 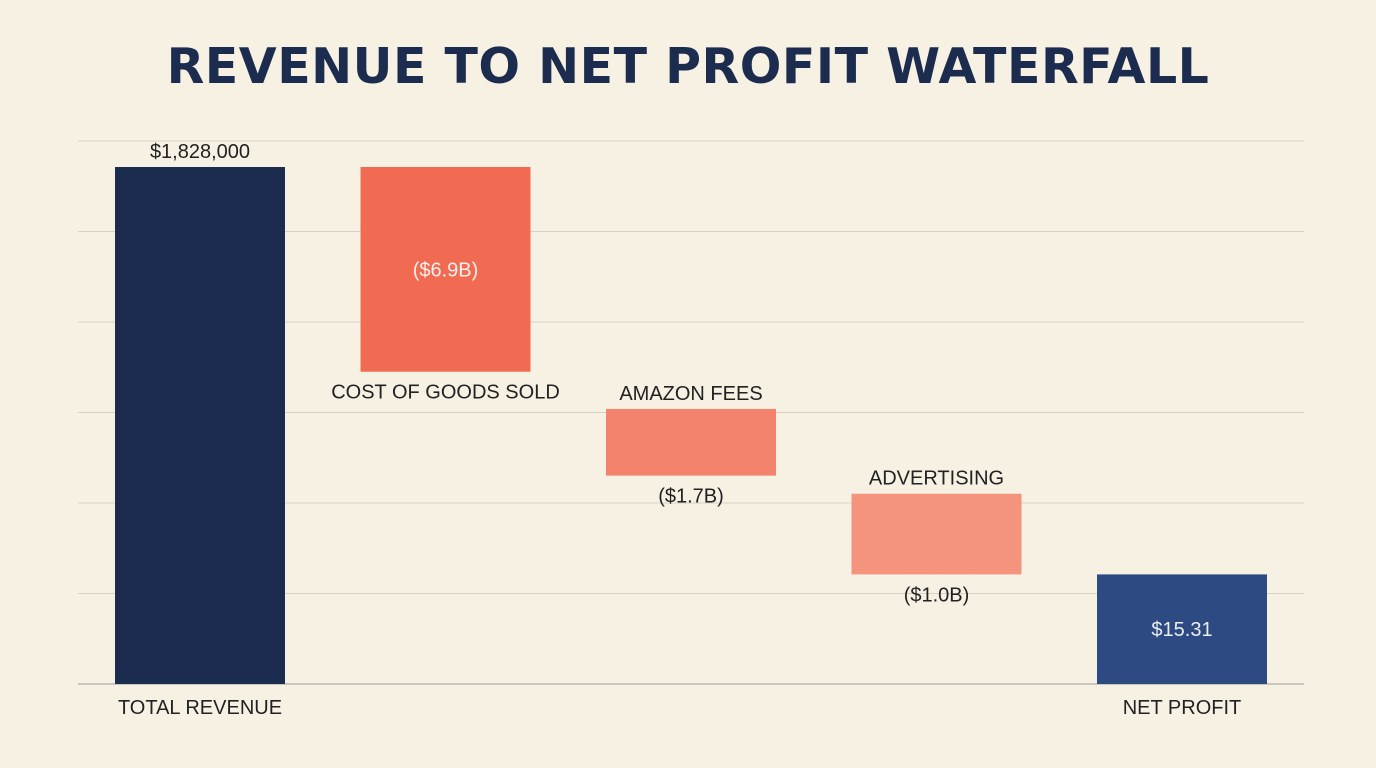 I want to click on value-label-net-profit: $15.31, so click(x=1181, y=630).